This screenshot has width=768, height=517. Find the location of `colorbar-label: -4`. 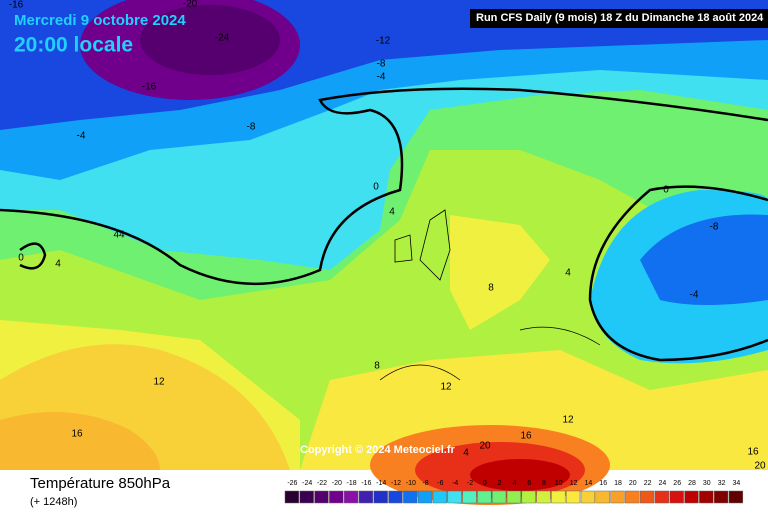

colorbar-label: -4 is located at coordinates (455, 483).